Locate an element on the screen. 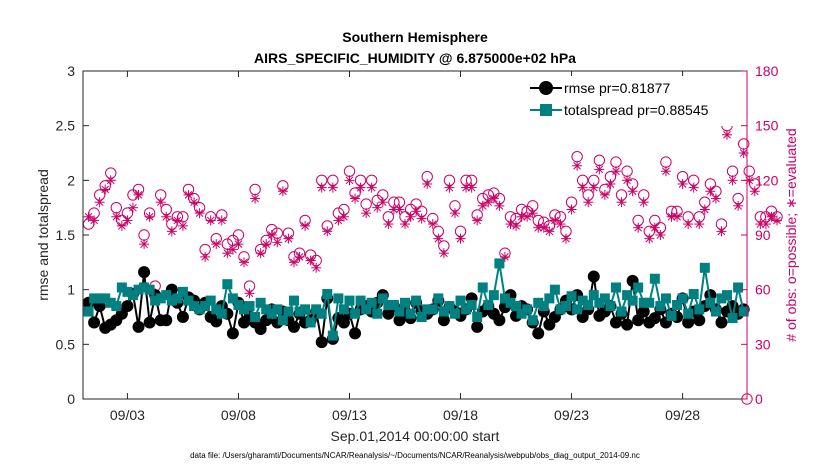 Image resolution: width=830 pixels, height=470 pixels. left-axis-label: rmse and totalspread is located at coordinates (43, 235).